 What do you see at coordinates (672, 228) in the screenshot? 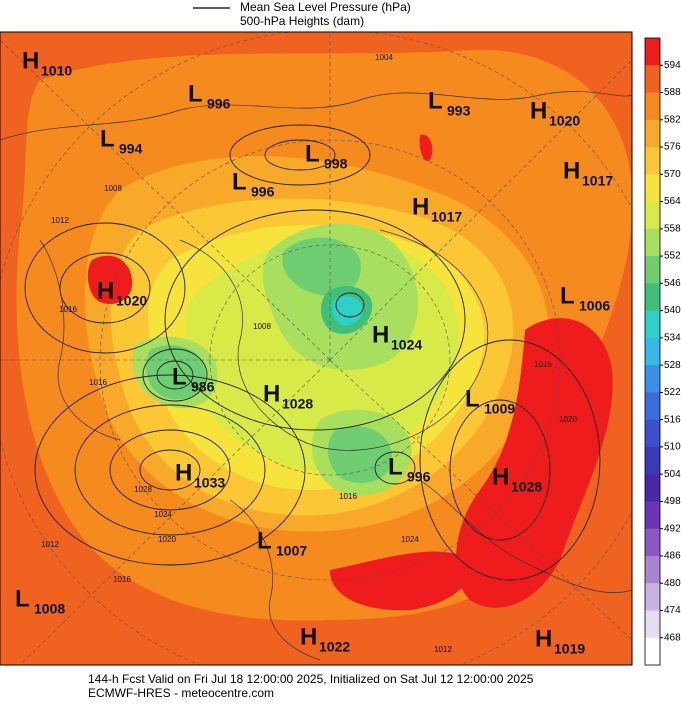
I see `colorbar-label: 558` at bounding box center [672, 228].